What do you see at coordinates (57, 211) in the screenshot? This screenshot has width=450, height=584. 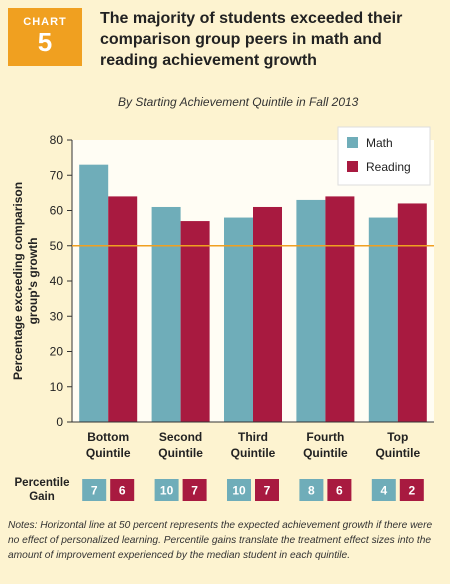 I see `y-tick-label: 60` at bounding box center [57, 211].